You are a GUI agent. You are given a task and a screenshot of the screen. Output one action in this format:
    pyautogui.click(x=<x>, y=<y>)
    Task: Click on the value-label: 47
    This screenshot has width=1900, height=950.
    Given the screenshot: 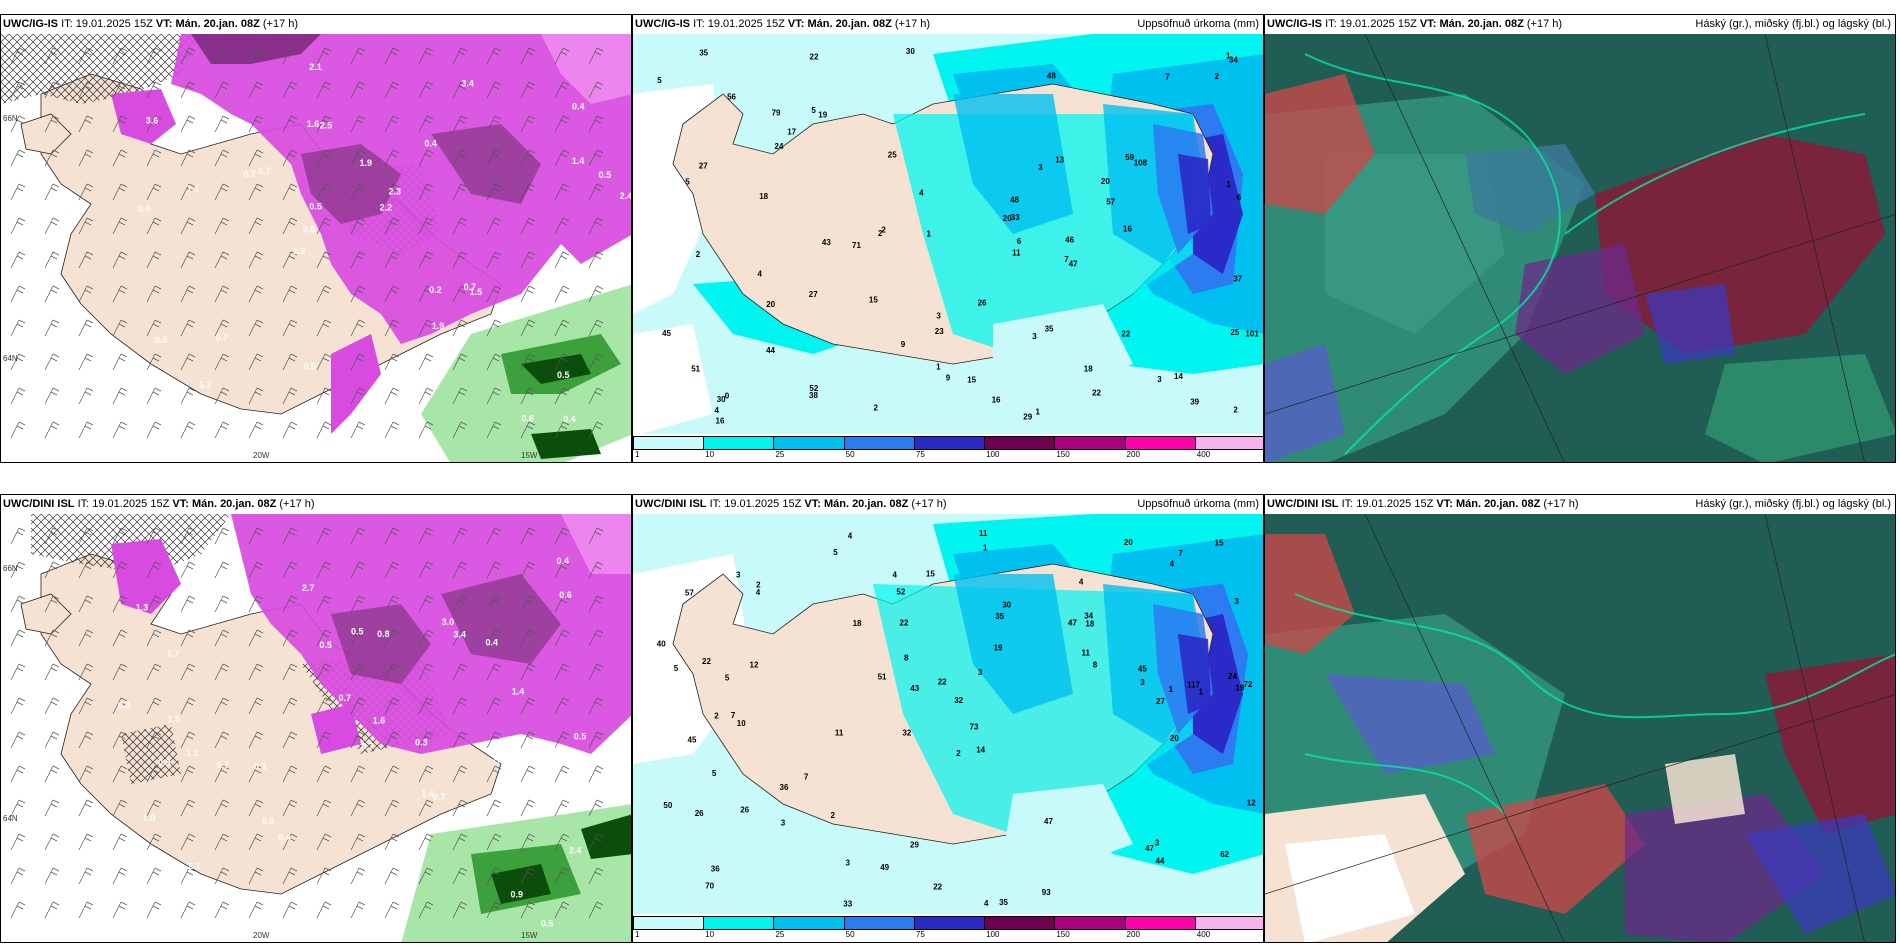 What is the action you would take?
    pyautogui.click(x=1072, y=622)
    